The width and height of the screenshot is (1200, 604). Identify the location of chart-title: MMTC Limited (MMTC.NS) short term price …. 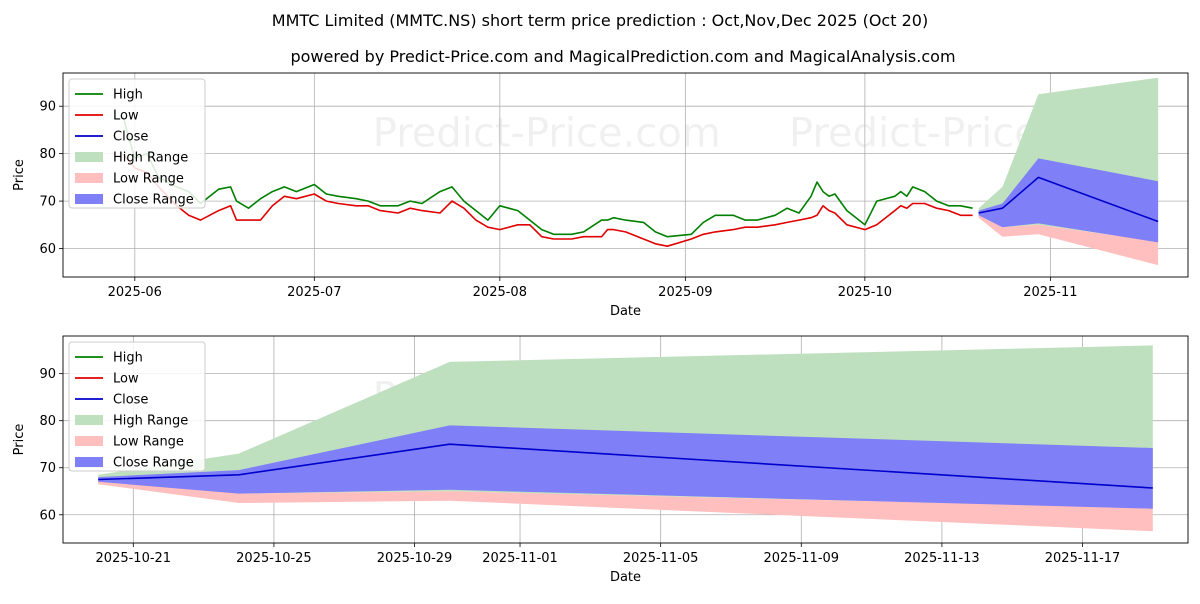
(600, 20).